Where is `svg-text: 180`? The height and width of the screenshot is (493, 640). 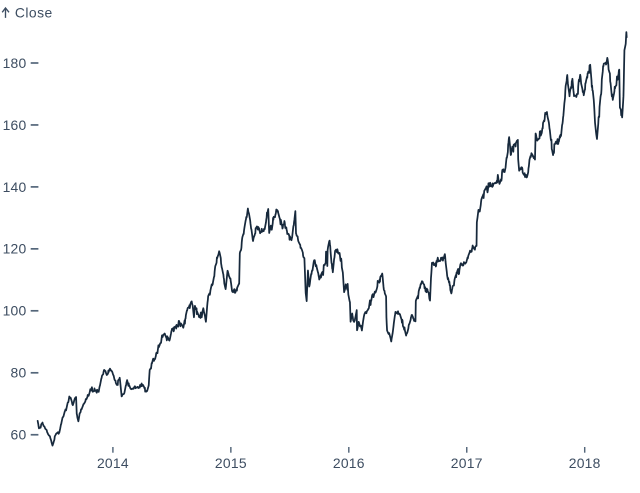
svg-text: 180 is located at coordinates (15, 63).